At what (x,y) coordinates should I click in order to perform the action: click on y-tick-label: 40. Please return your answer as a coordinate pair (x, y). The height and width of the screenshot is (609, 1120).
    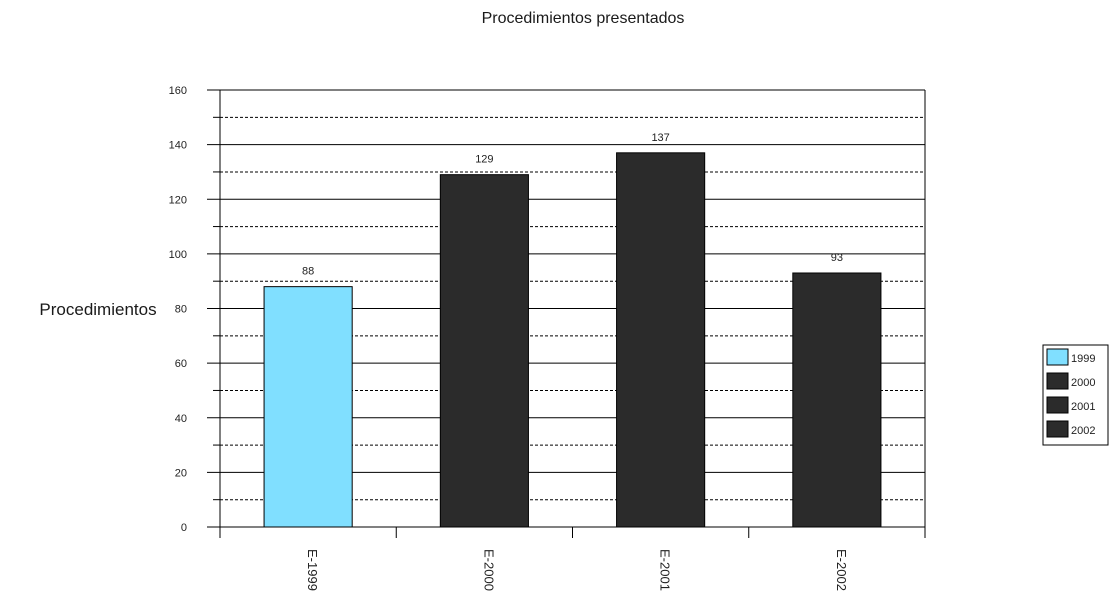
    Looking at the image, I should click on (181, 419).